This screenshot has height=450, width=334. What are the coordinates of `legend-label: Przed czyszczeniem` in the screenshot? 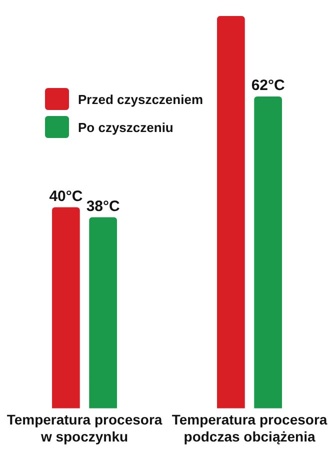 It's located at (141, 99).